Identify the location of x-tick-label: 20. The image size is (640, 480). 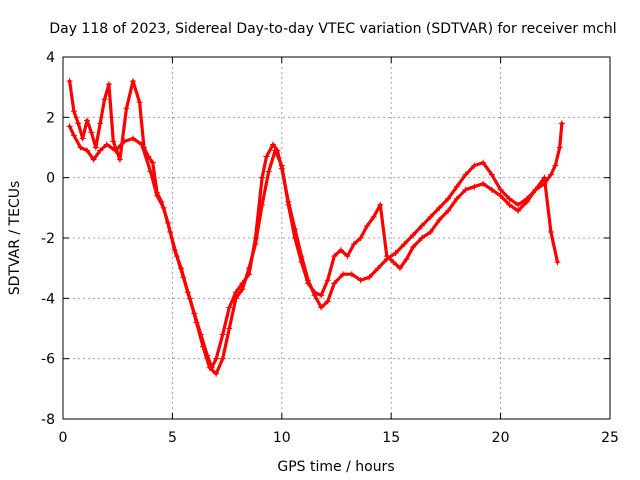
(501, 438).